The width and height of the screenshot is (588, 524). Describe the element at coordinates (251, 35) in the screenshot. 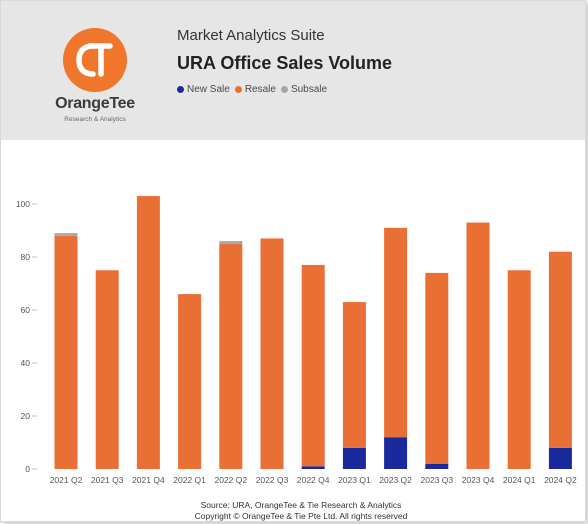

I see `suite-title: Market Analytics Suite` at that location.